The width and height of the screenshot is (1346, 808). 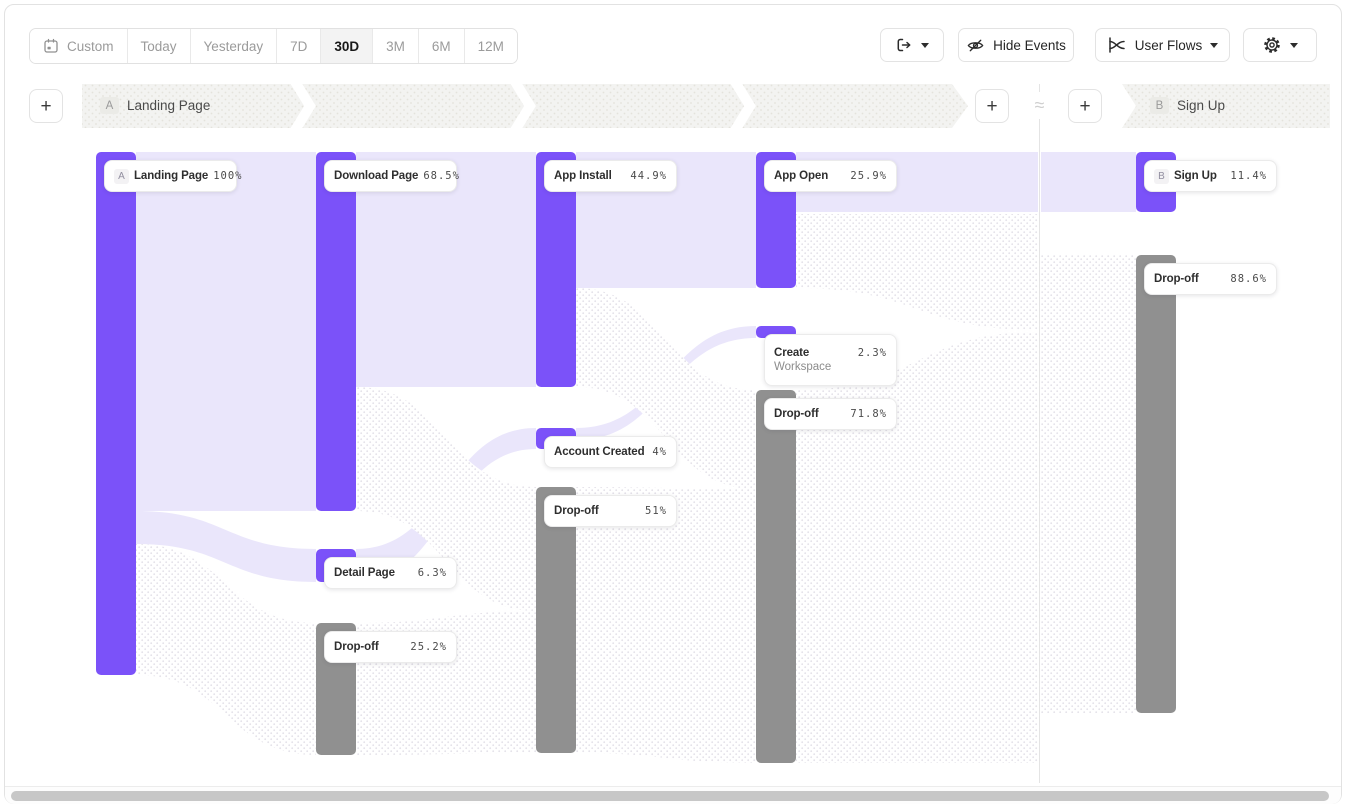 I want to click on bar-download-page, so click(x=336, y=331).